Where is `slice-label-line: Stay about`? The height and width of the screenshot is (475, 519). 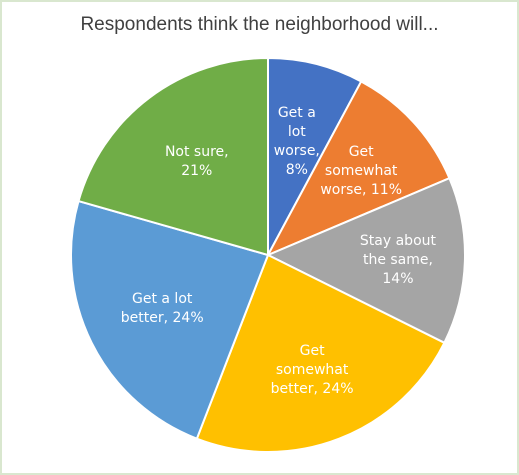
slice-label-line: Stay about is located at coordinates (398, 241).